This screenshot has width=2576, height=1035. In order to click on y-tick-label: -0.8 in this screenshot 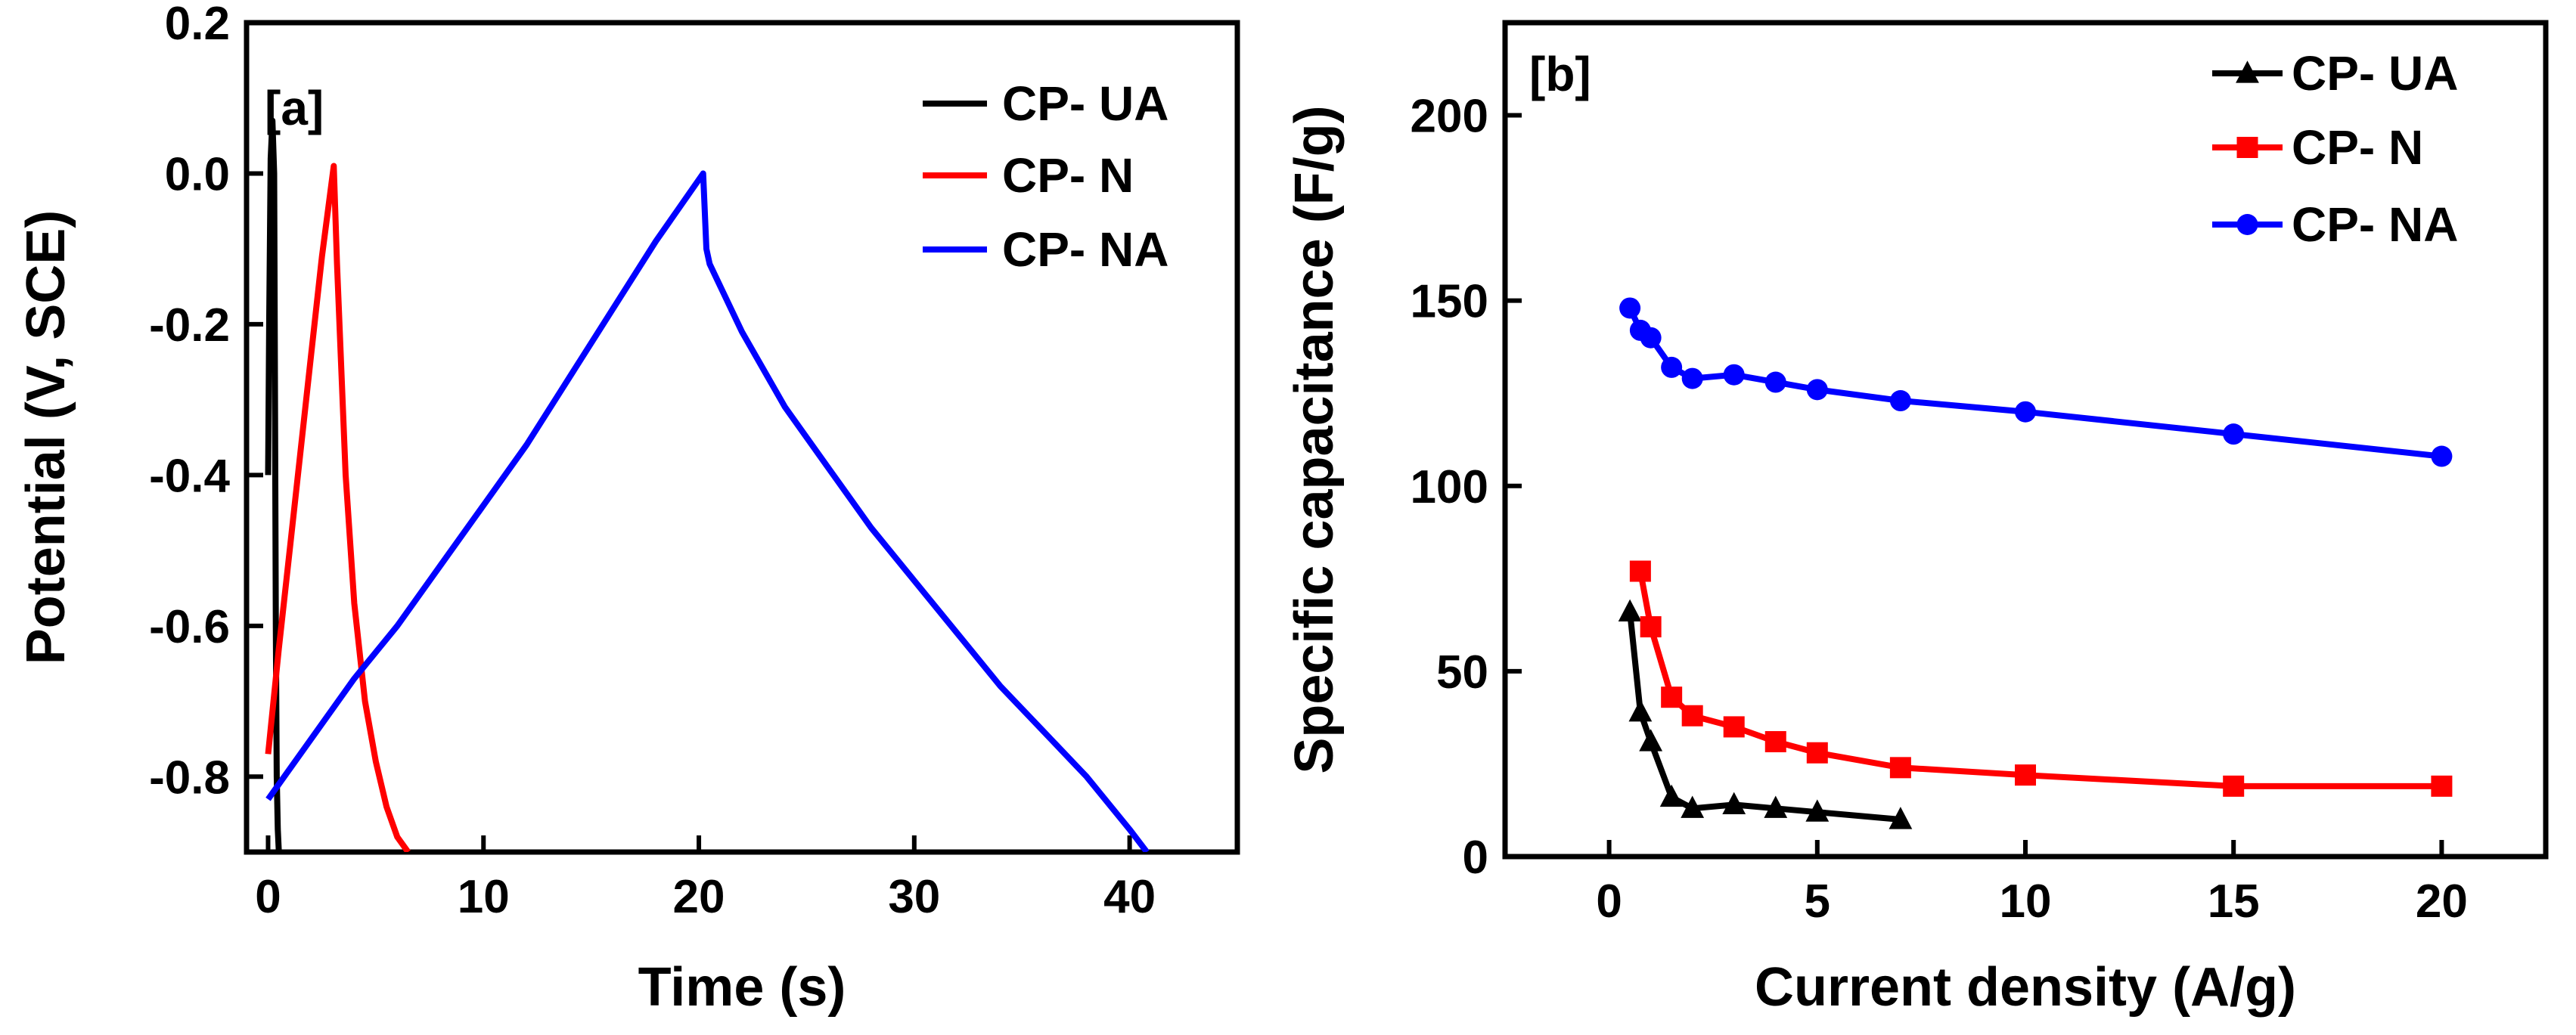, I will do `click(189, 777)`.